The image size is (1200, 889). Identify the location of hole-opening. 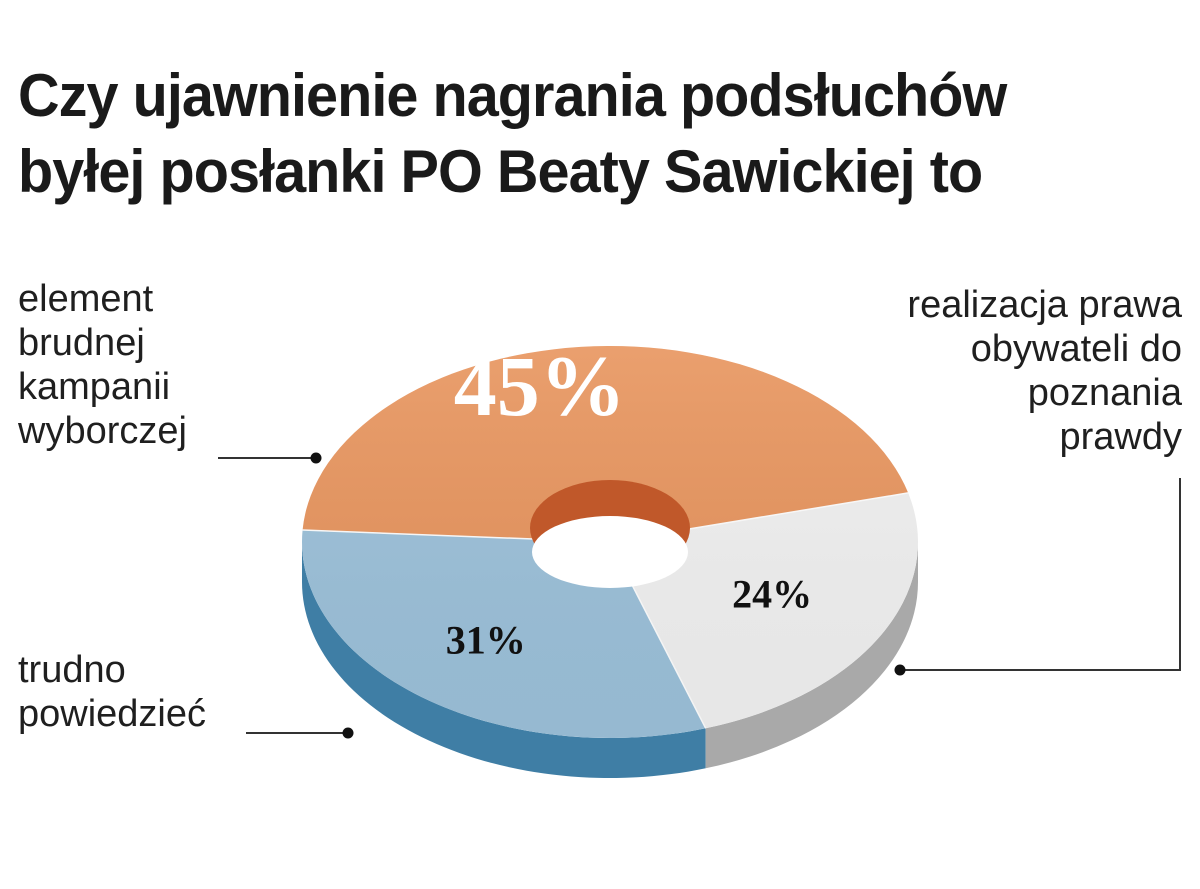
(610, 552).